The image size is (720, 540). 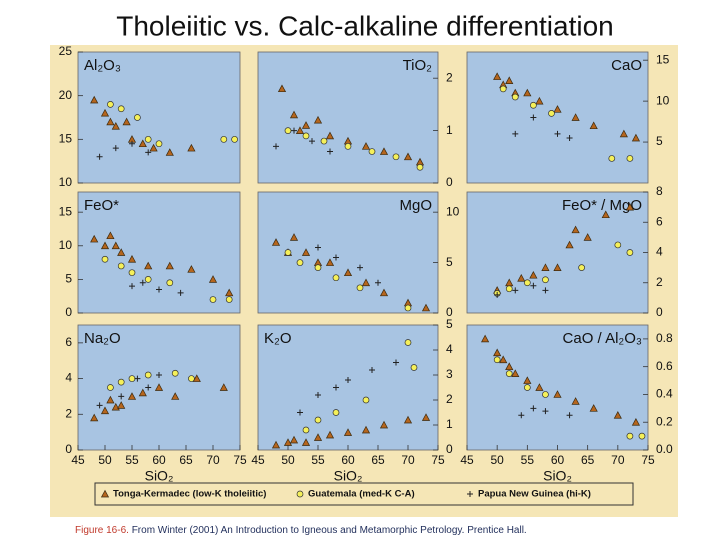 What do you see at coordinates (602, 338) in the screenshot?
I see `panel-title: CaO / Al₂O₃` at bounding box center [602, 338].